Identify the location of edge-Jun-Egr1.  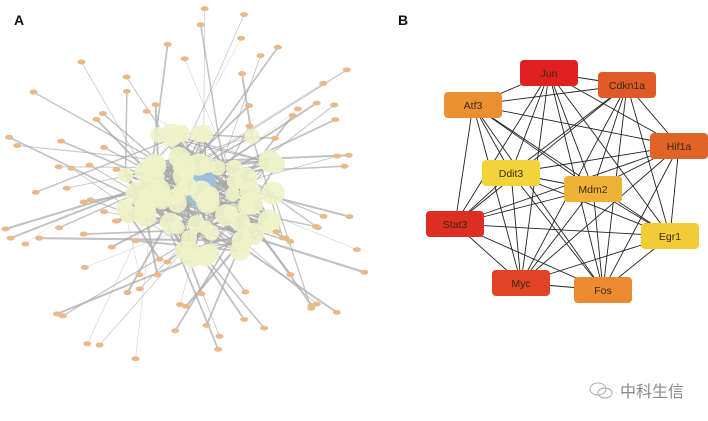
(609, 154).